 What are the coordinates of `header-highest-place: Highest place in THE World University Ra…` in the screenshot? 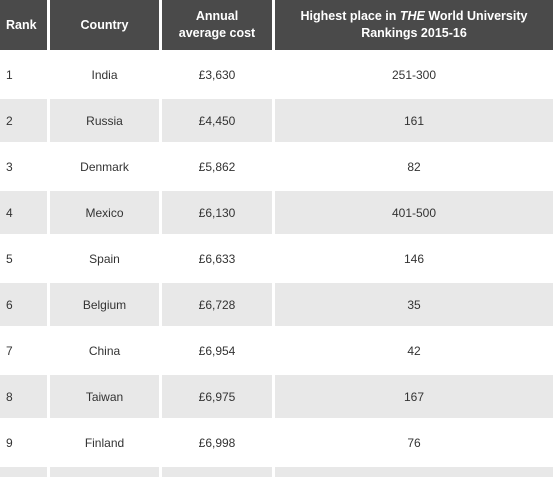 It's located at (414, 25).